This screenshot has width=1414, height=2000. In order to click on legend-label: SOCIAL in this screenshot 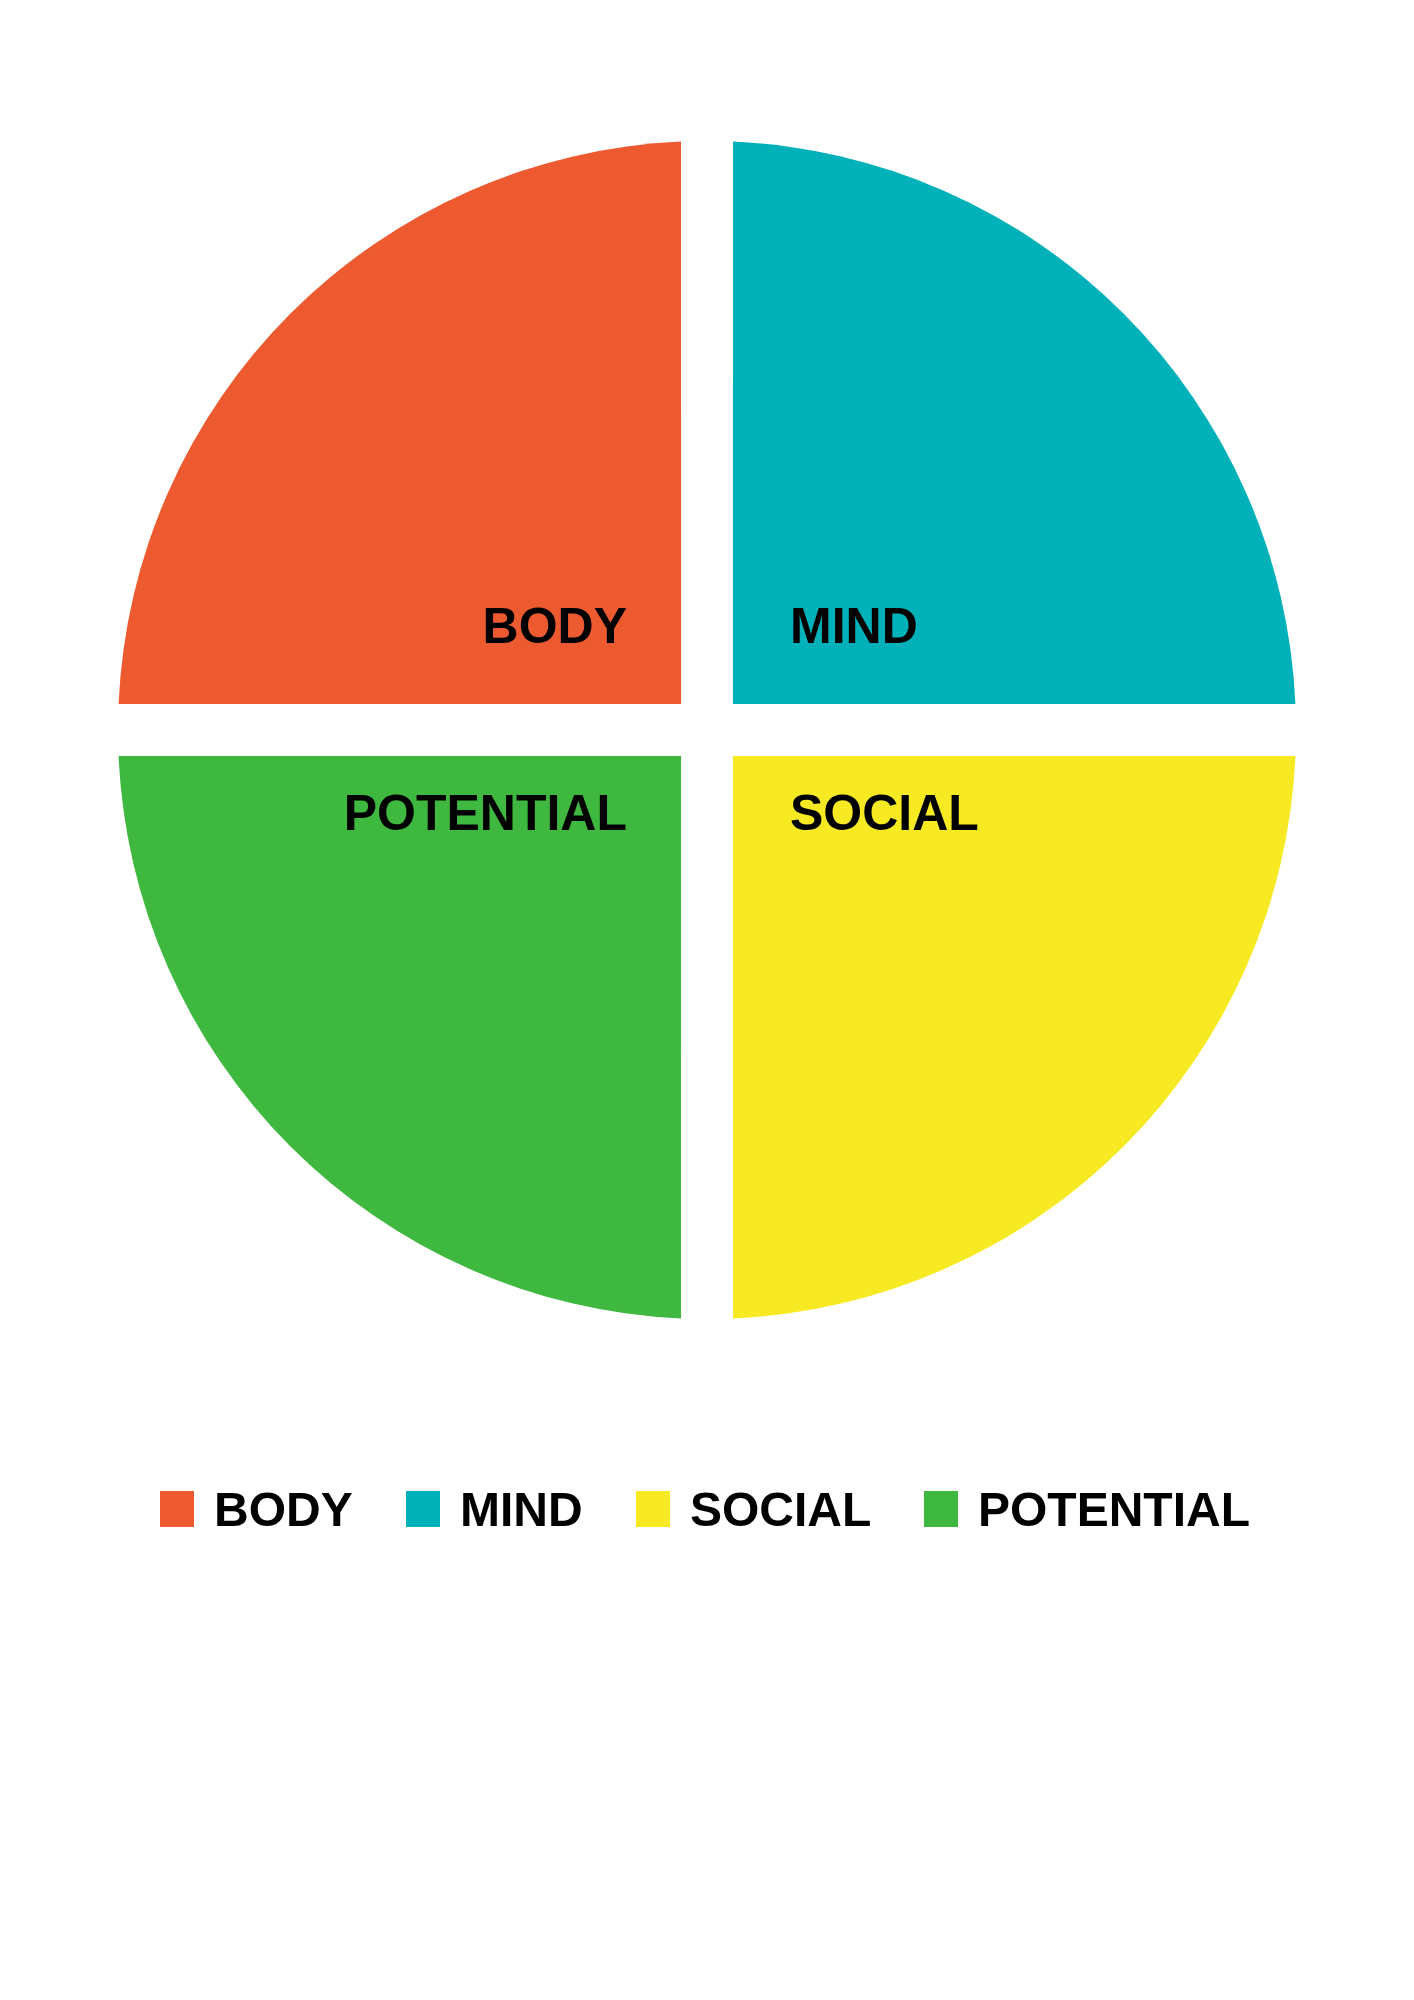, I will do `click(781, 1509)`.